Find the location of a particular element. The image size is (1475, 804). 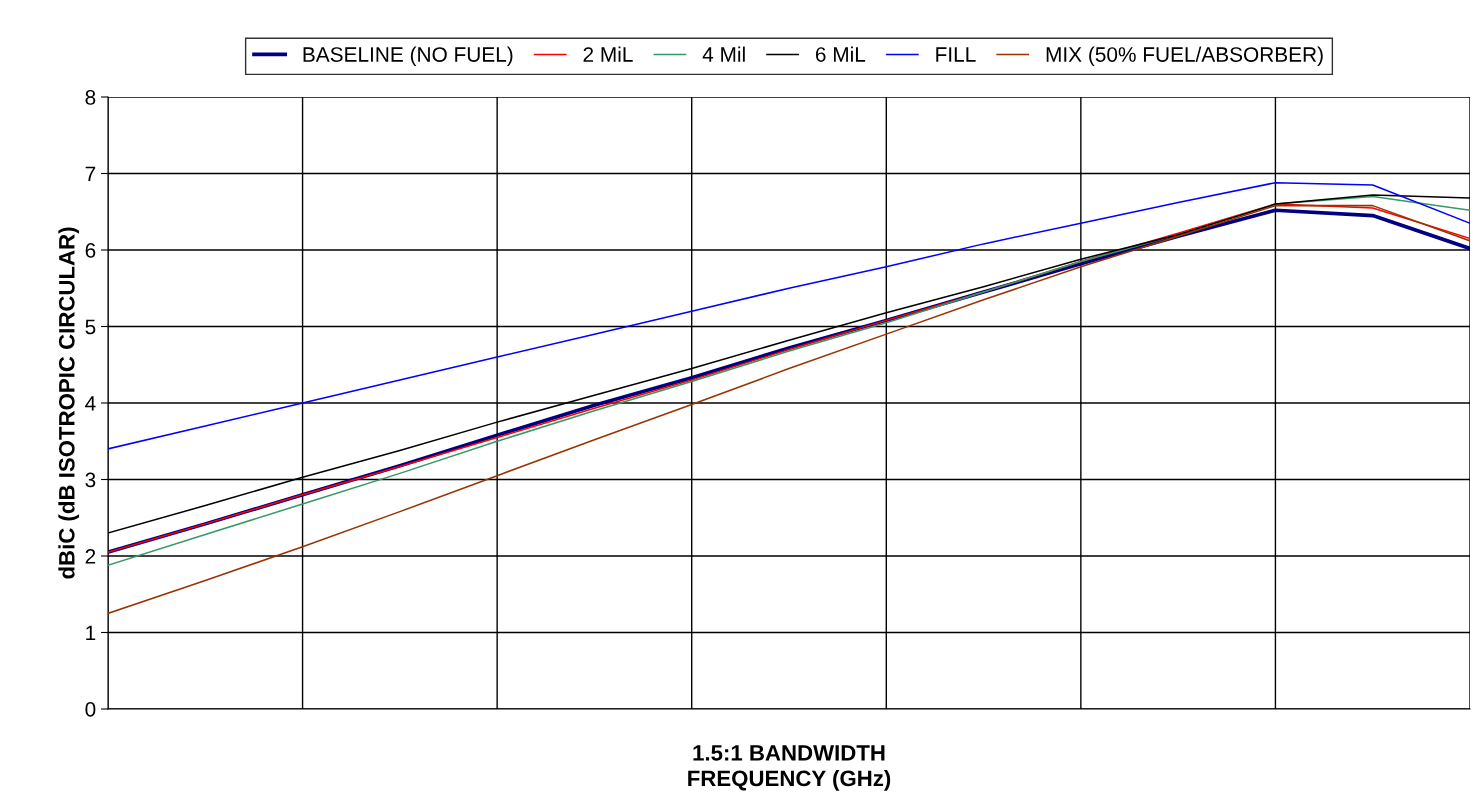

legend-label: 2 MiL is located at coordinates (608, 54).